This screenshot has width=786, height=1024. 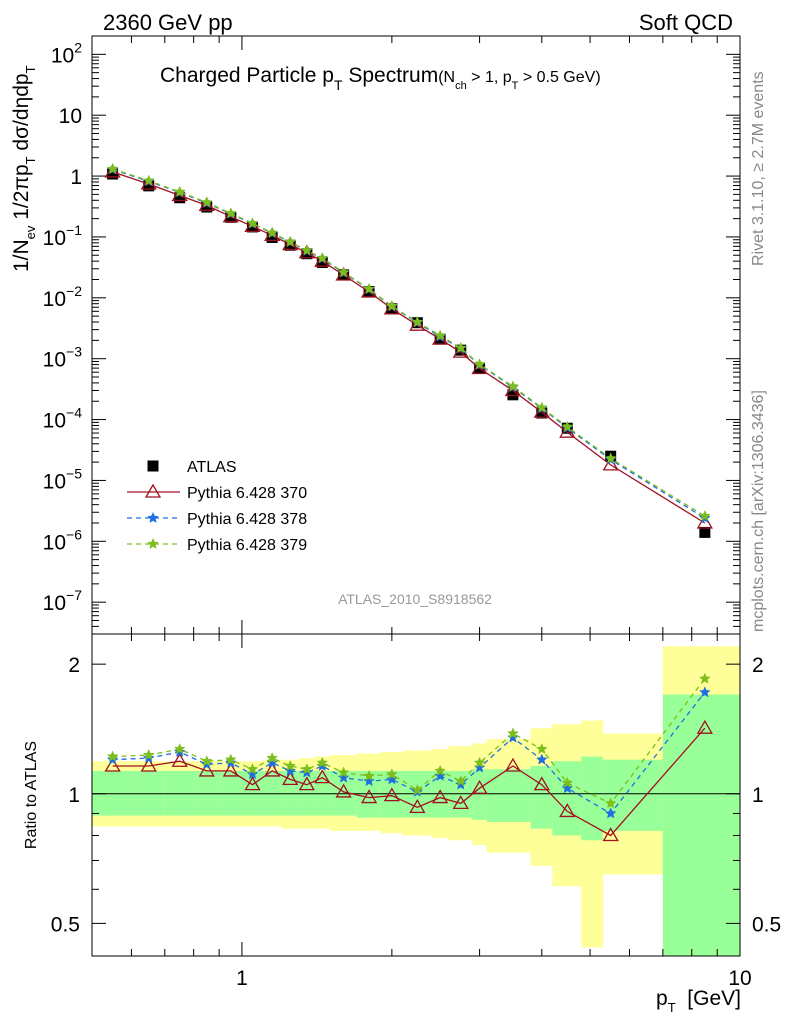 I want to click on chart-title-cut-sub2: T, so click(x=515, y=86).